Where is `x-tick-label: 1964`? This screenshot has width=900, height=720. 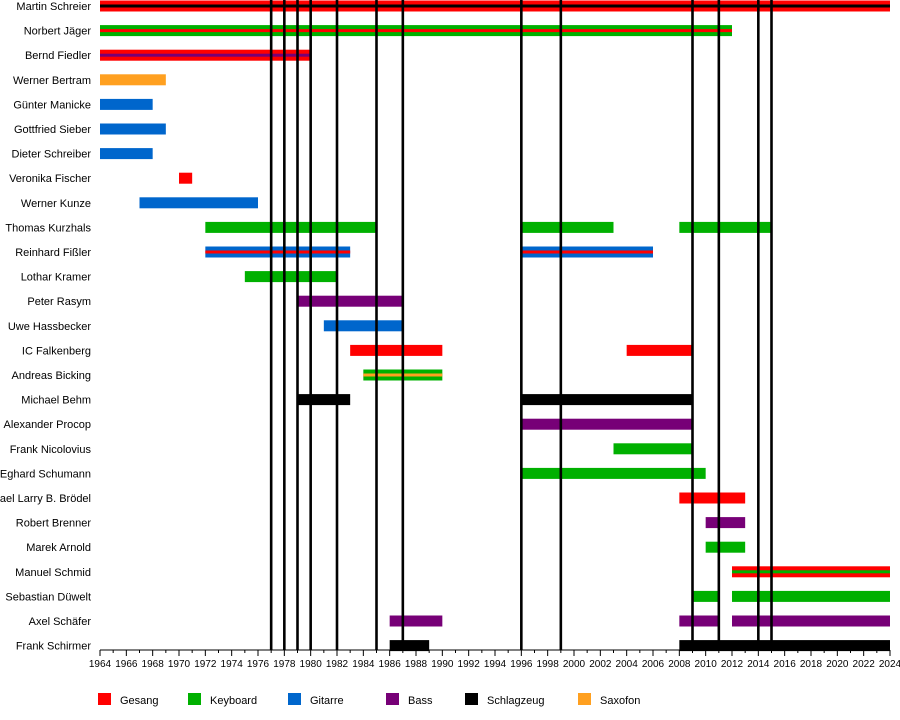
x-tick-label: 1964 is located at coordinates (100, 664).